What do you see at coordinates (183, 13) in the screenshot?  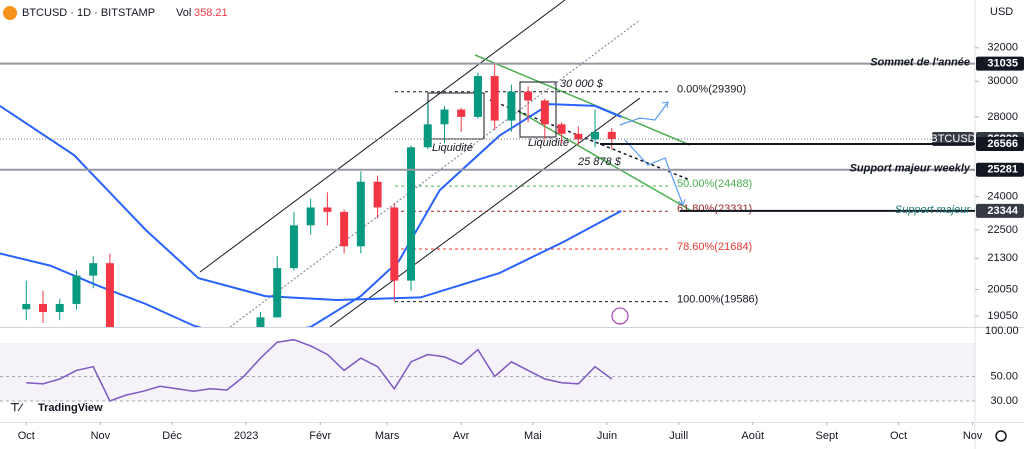 I see `vol-label: Vol` at bounding box center [183, 13].